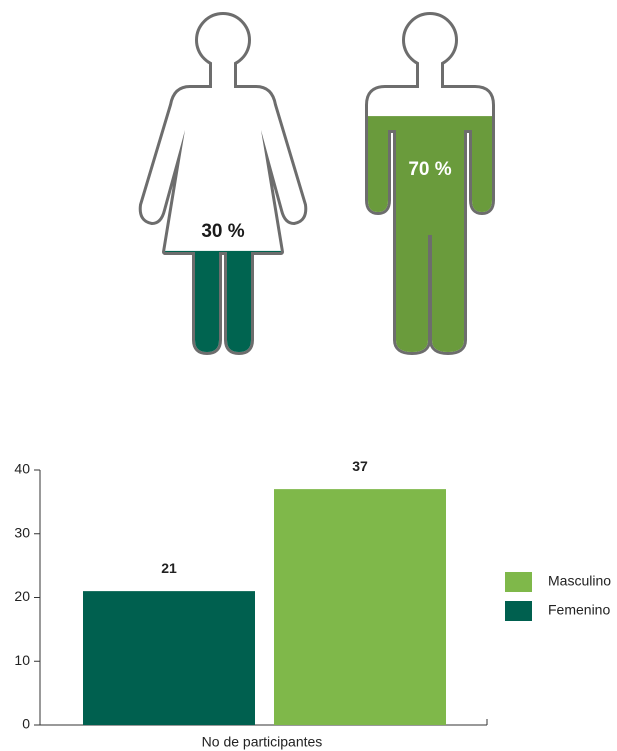 Image resolution: width=617 pixels, height=751 pixels. Describe the element at coordinates (22, 532) in the screenshot. I see `y-tick-label: 30` at that location.